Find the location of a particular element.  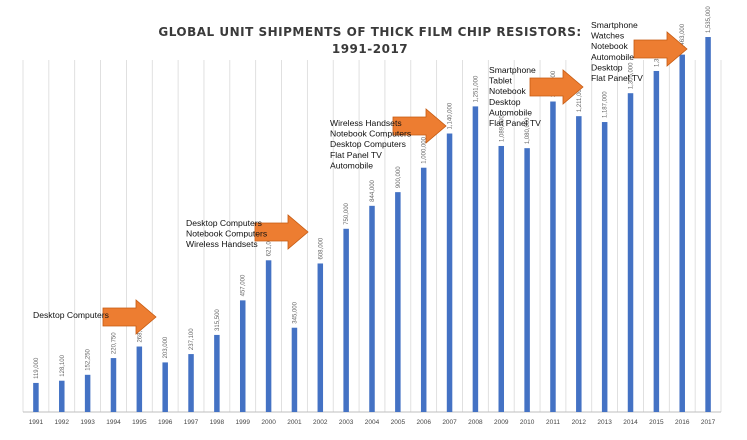

bar-2017 is located at coordinates (708, 225).